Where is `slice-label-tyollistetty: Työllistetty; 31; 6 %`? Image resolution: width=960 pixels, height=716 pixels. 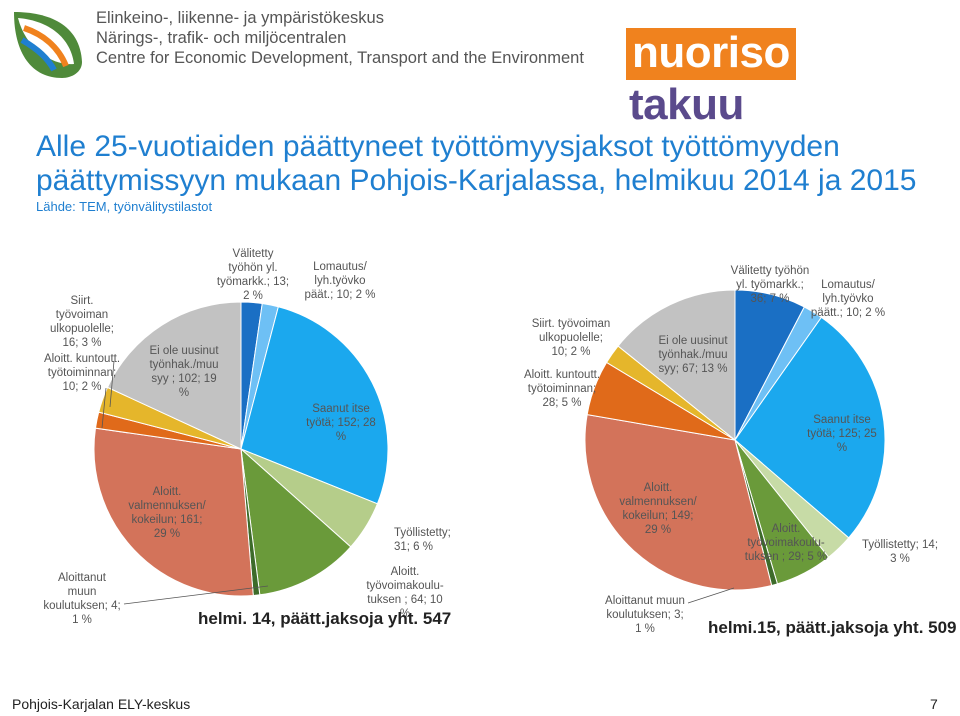
slice-label-tyollistetty: Työllistetty; 31; 6 % is located at coordinates (422, 540).